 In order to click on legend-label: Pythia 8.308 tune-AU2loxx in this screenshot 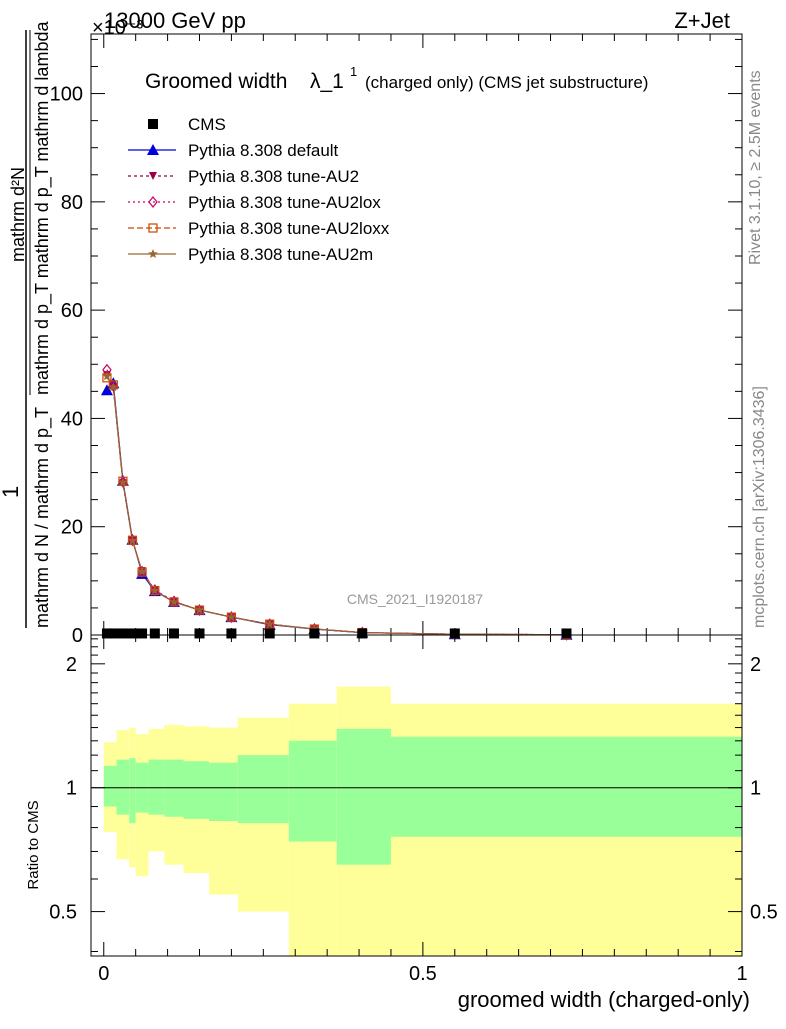, I will do `click(289, 228)`.